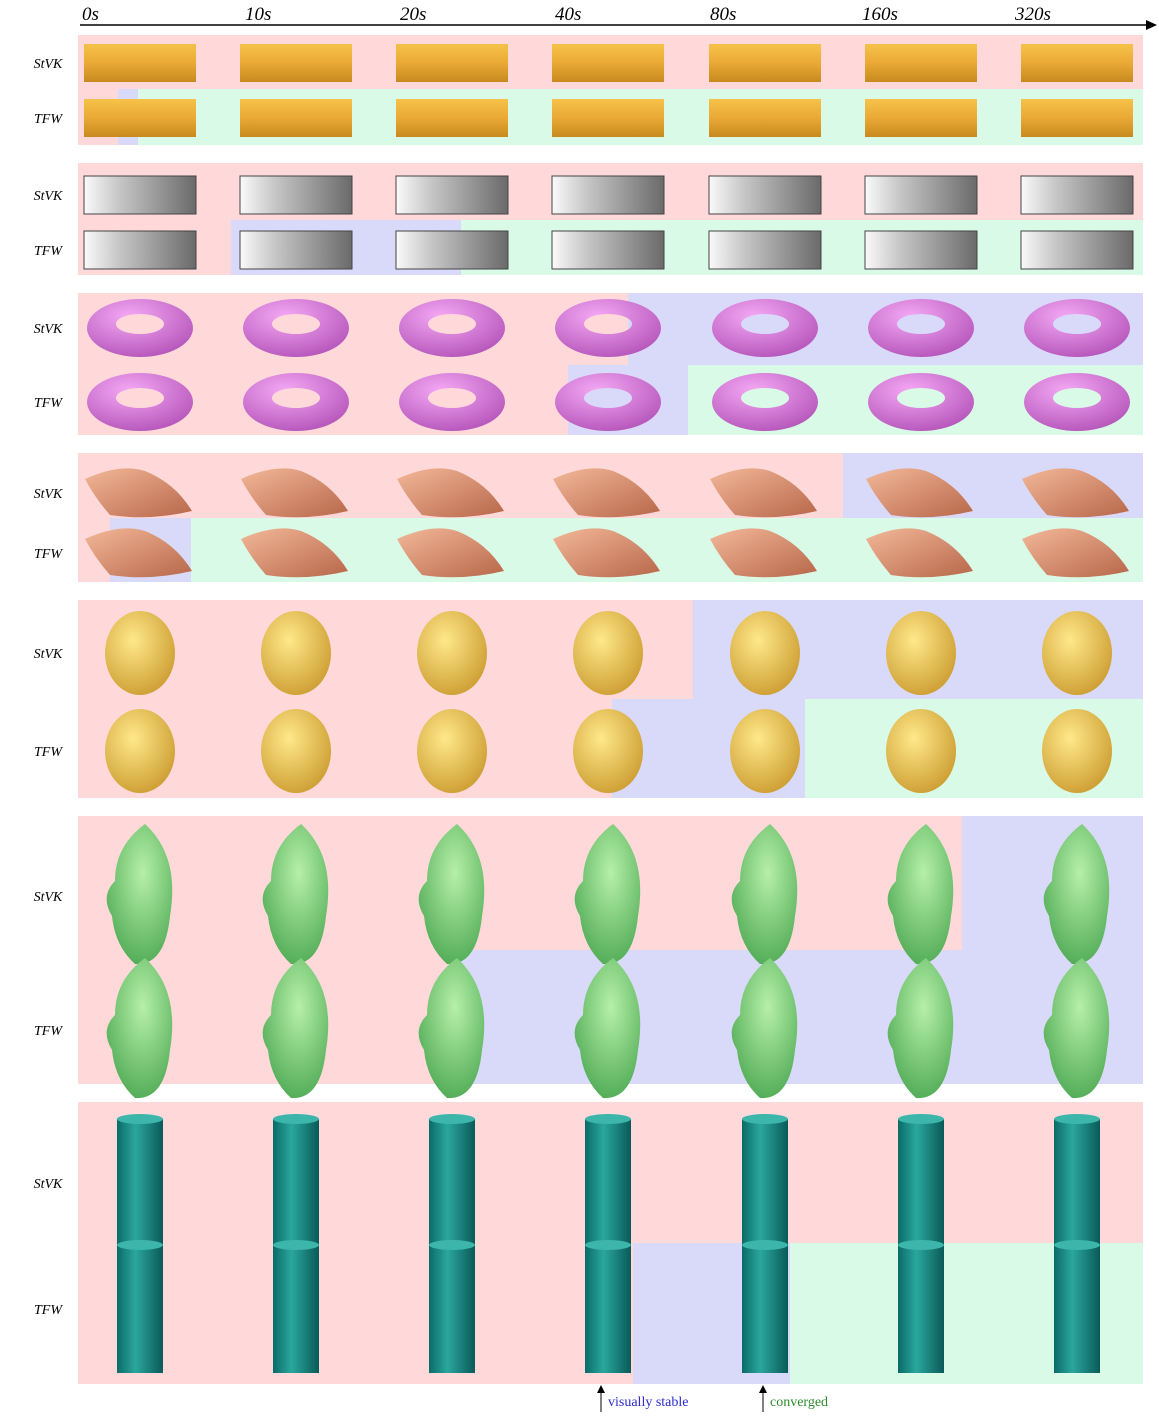  Describe the element at coordinates (258, 14) in the screenshot. I see `time-label: 10s` at that location.